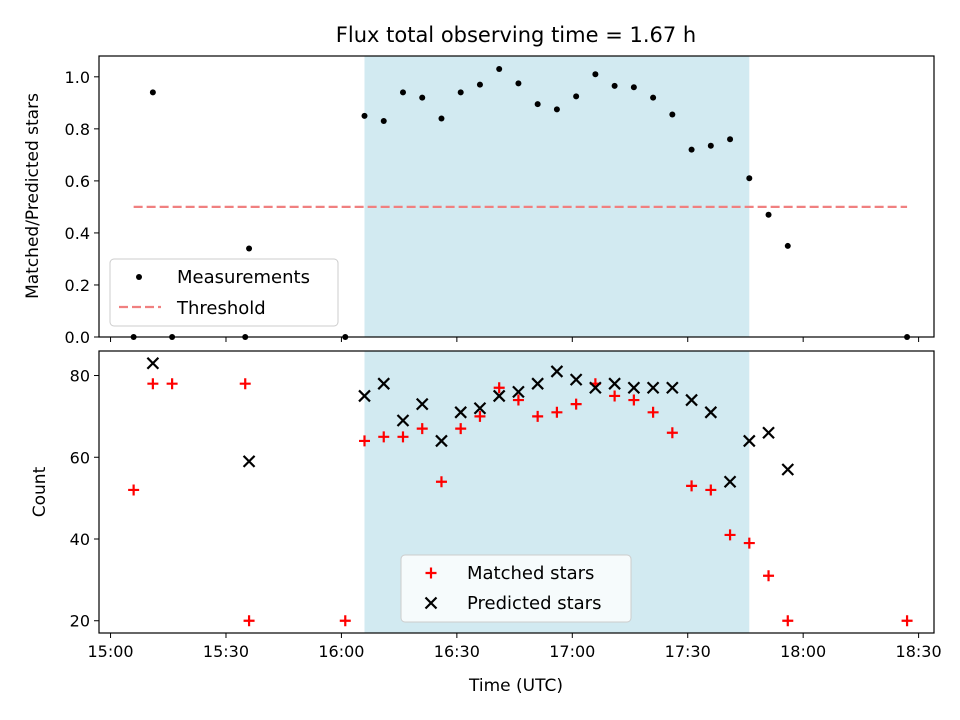 This screenshot has width=960, height=720. I want to click on y-tick-label: 20, so click(80, 621).